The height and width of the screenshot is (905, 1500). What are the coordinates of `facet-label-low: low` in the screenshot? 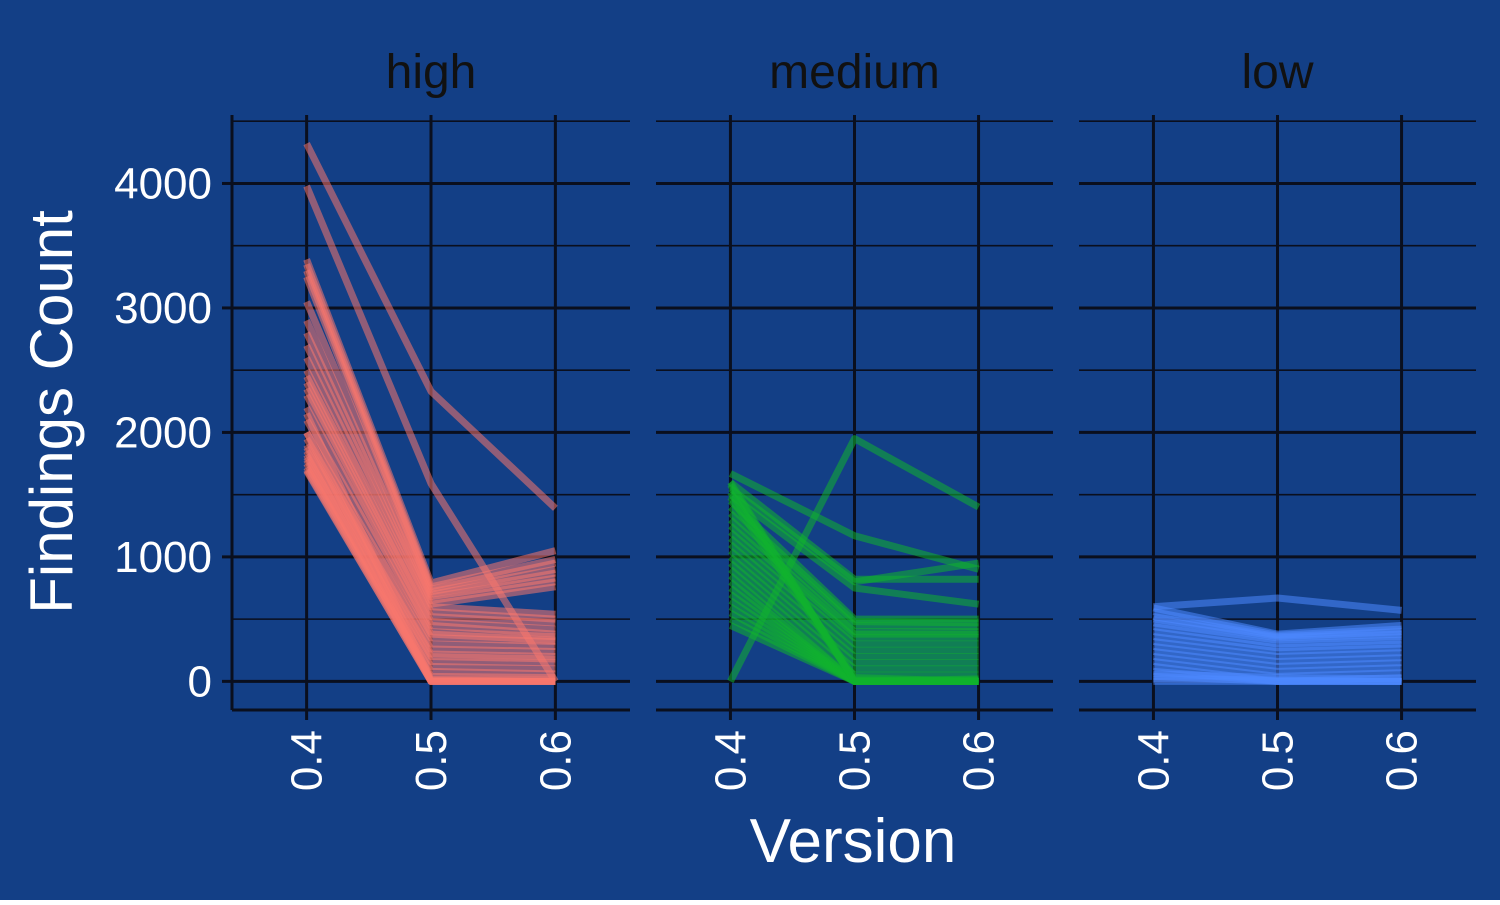 It's located at (1277, 72).